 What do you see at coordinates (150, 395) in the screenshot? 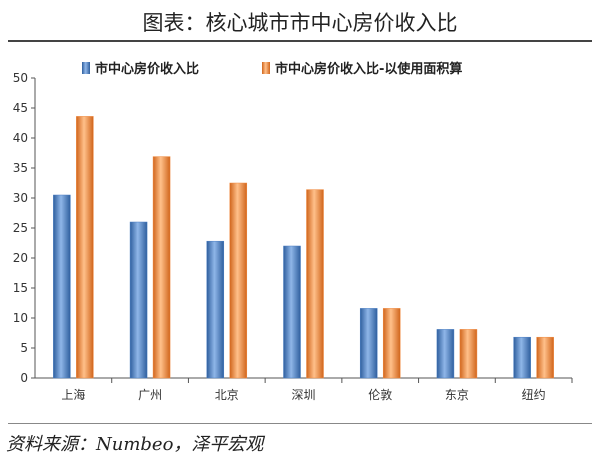
I see `x-tick-label: 广州` at bounding box center [150, 395].